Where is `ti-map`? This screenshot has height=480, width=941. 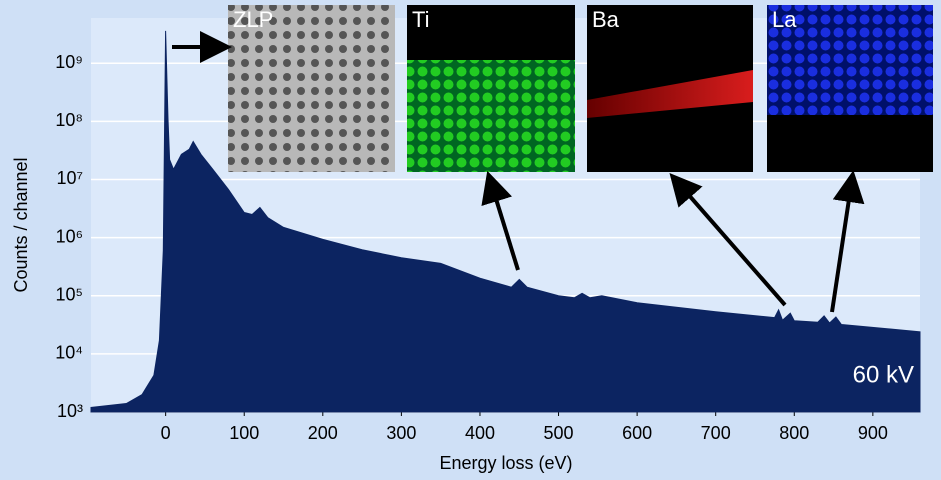 ti-map is located at coordinates (491, 116).